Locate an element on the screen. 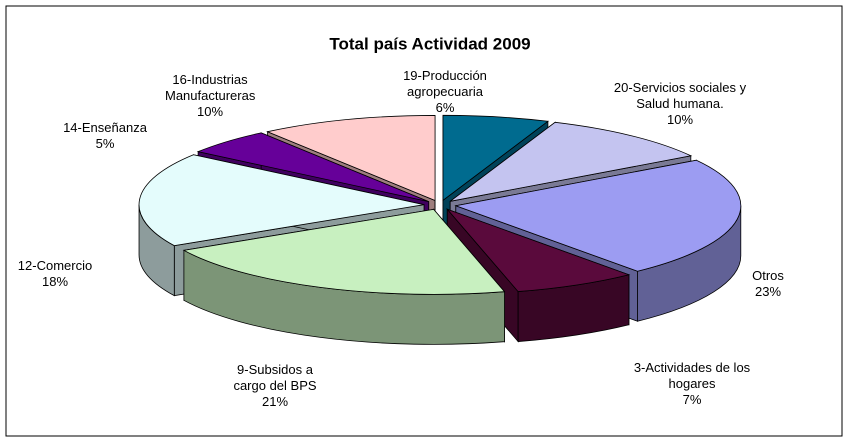  slice-category: 3-Actividades de los hogares is located at coordinates (692, 375).